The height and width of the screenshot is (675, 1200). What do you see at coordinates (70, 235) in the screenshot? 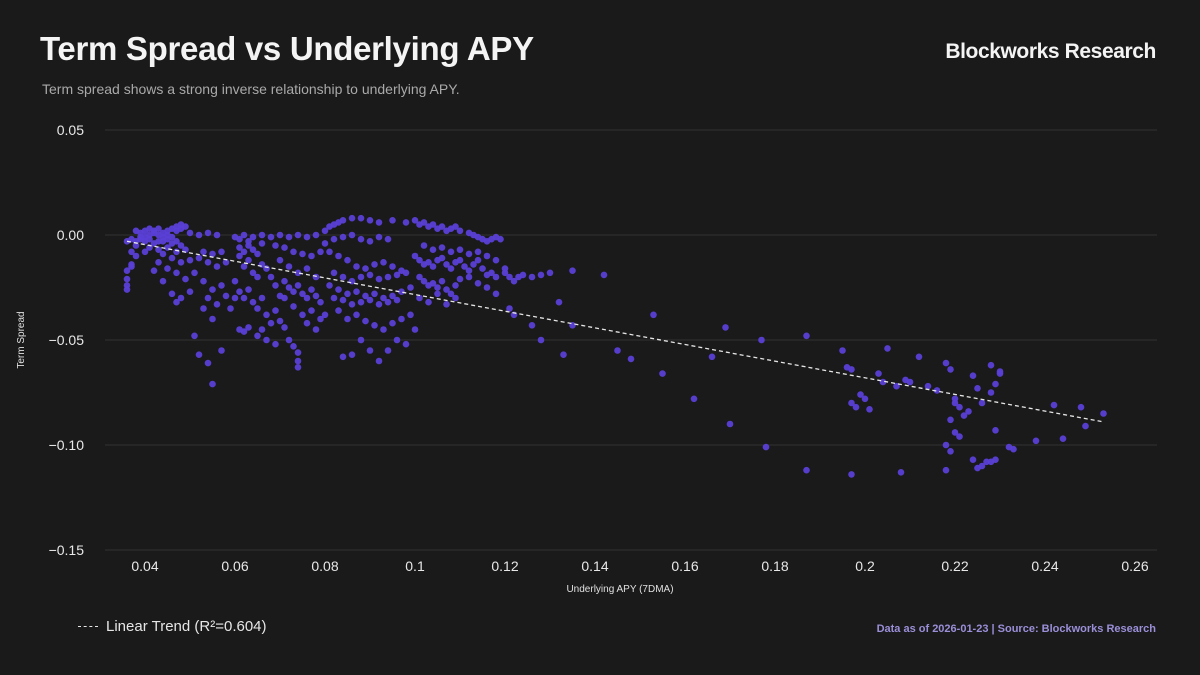
I see `y-tick-label: 0.00` at bounding box center [70, 235].